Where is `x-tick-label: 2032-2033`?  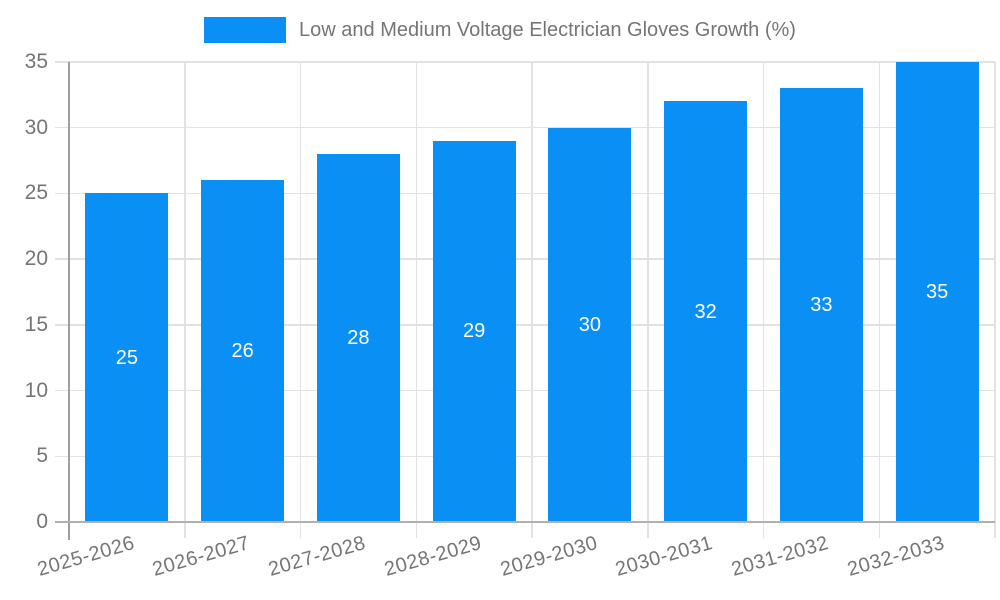
x-tick-label: 2032-2033 is located at coordinates (896, 556).